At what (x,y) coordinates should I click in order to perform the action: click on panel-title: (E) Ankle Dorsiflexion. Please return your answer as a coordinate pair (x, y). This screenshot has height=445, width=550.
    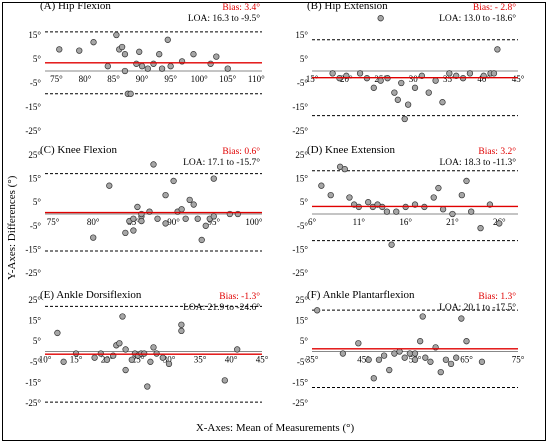
    Looking at the image, I should click on (91, 295).